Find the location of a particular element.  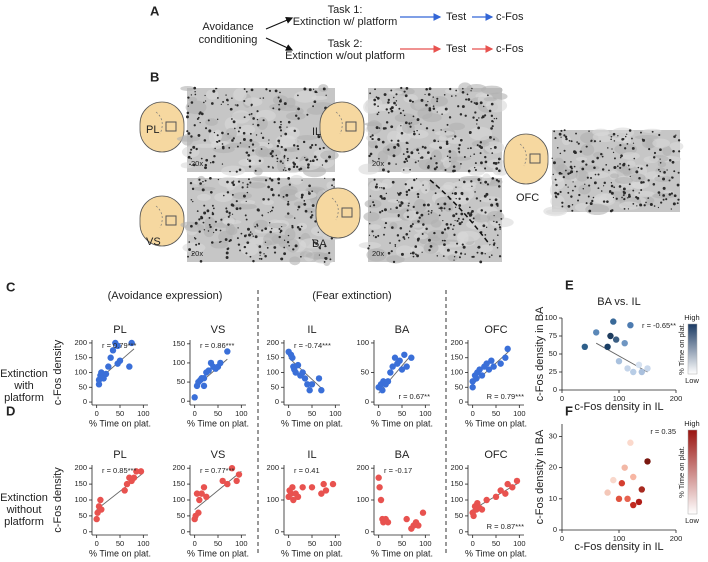

annotation: r = 0.41 is located at coordinates (307, 470).